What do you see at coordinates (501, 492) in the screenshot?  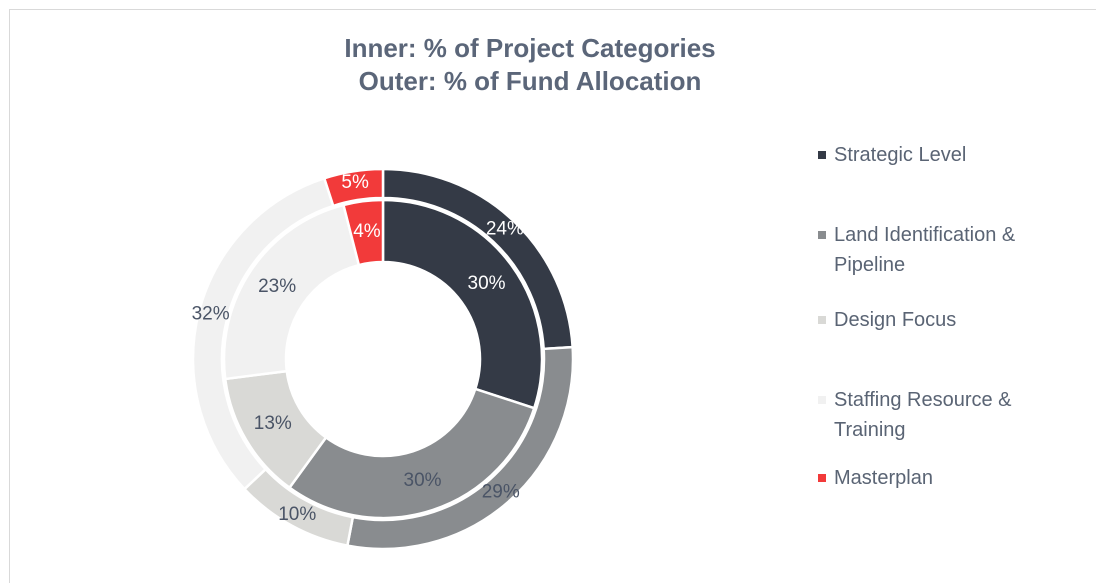 I see `data-label: 29%` at bounding box center [501, 492].